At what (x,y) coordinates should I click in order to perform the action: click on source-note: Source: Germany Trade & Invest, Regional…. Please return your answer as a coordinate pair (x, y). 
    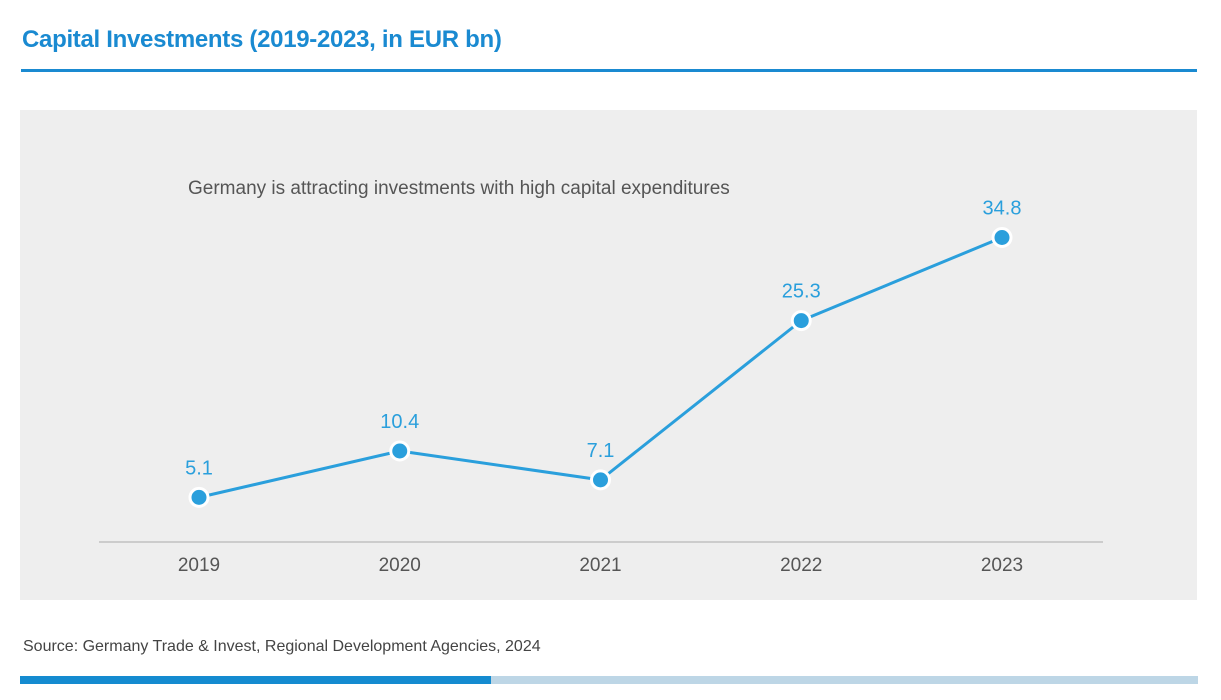
    Looking at the image, I should click on (282, 646).